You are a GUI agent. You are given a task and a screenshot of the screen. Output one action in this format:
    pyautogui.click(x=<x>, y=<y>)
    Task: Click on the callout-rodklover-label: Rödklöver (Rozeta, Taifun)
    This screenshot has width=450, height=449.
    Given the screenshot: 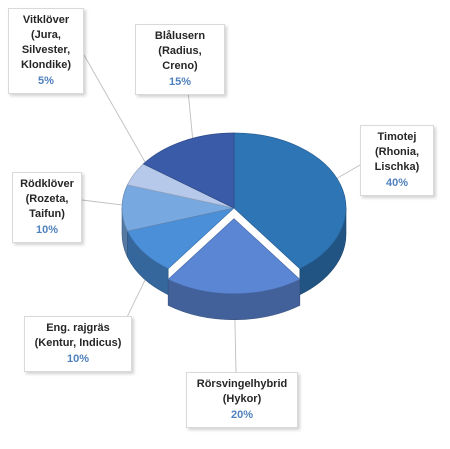 What is the action you would take?
    pyautogui.click(x=47, y=199)
    